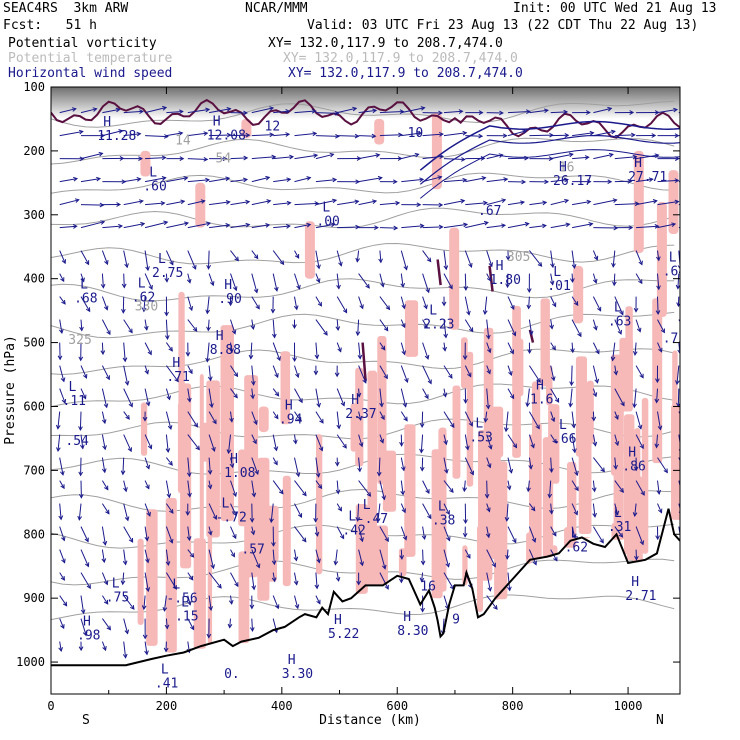  I want to click on isentrope-label: 325, so click(79, 340).